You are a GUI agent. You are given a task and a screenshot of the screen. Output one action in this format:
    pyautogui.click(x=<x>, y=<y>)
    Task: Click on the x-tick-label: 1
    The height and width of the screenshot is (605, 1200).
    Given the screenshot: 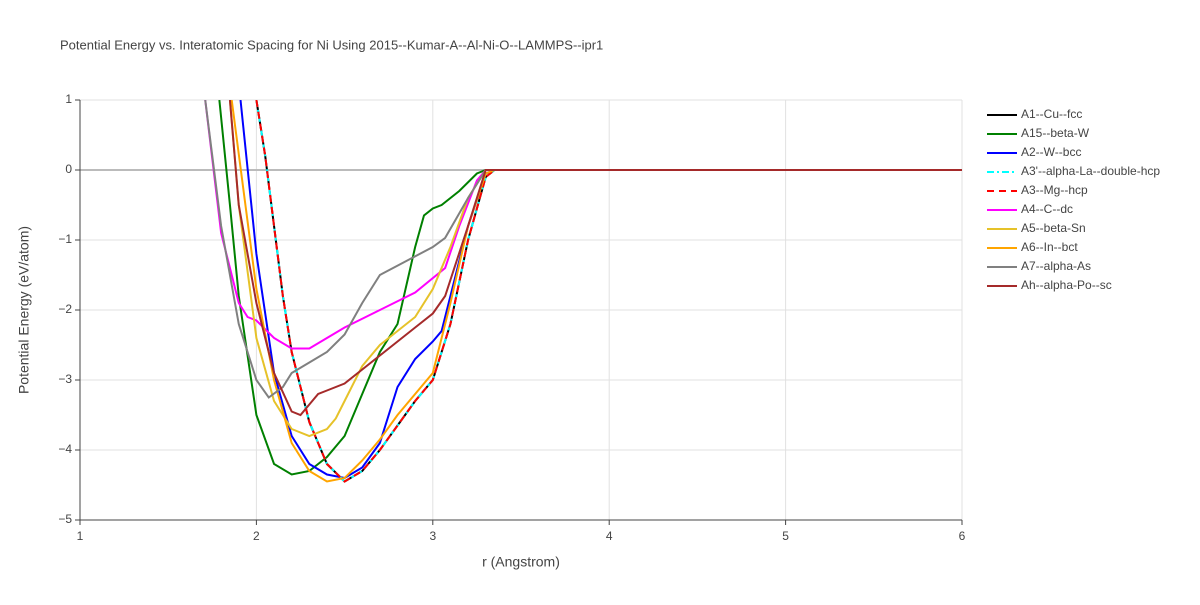 What is the action you would take?
    pyautogui.click(x=80, y=536)
    